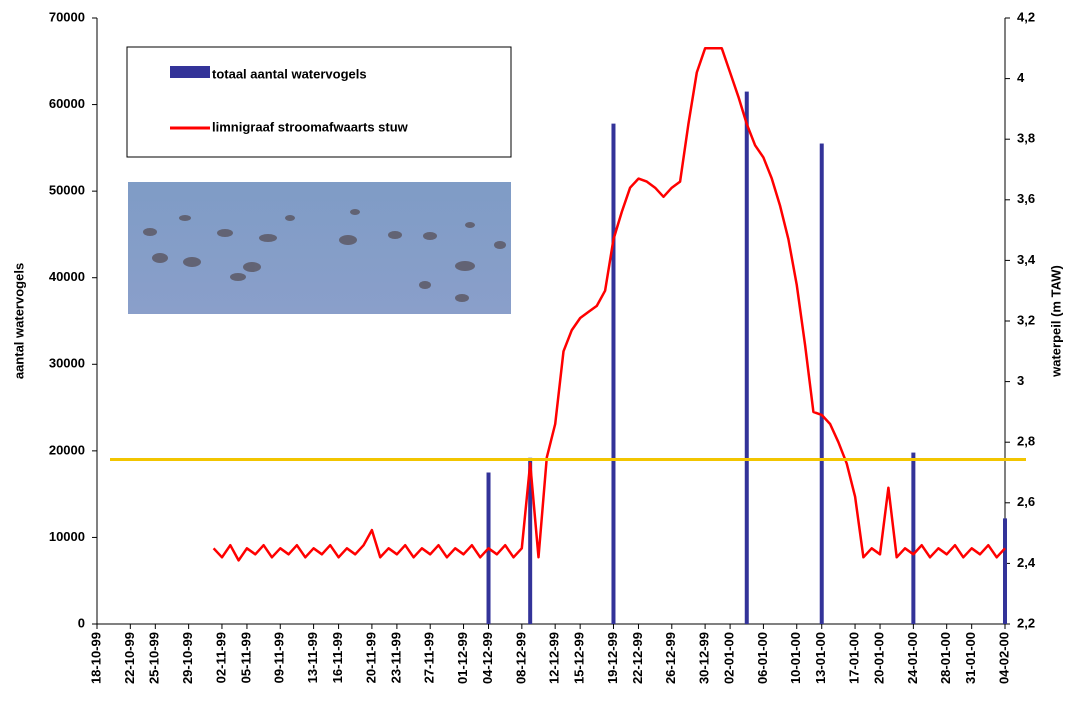  Describe the element at coordinates (67, 16) in the screenshot. I see `y-tick-label: 70000` at that location.